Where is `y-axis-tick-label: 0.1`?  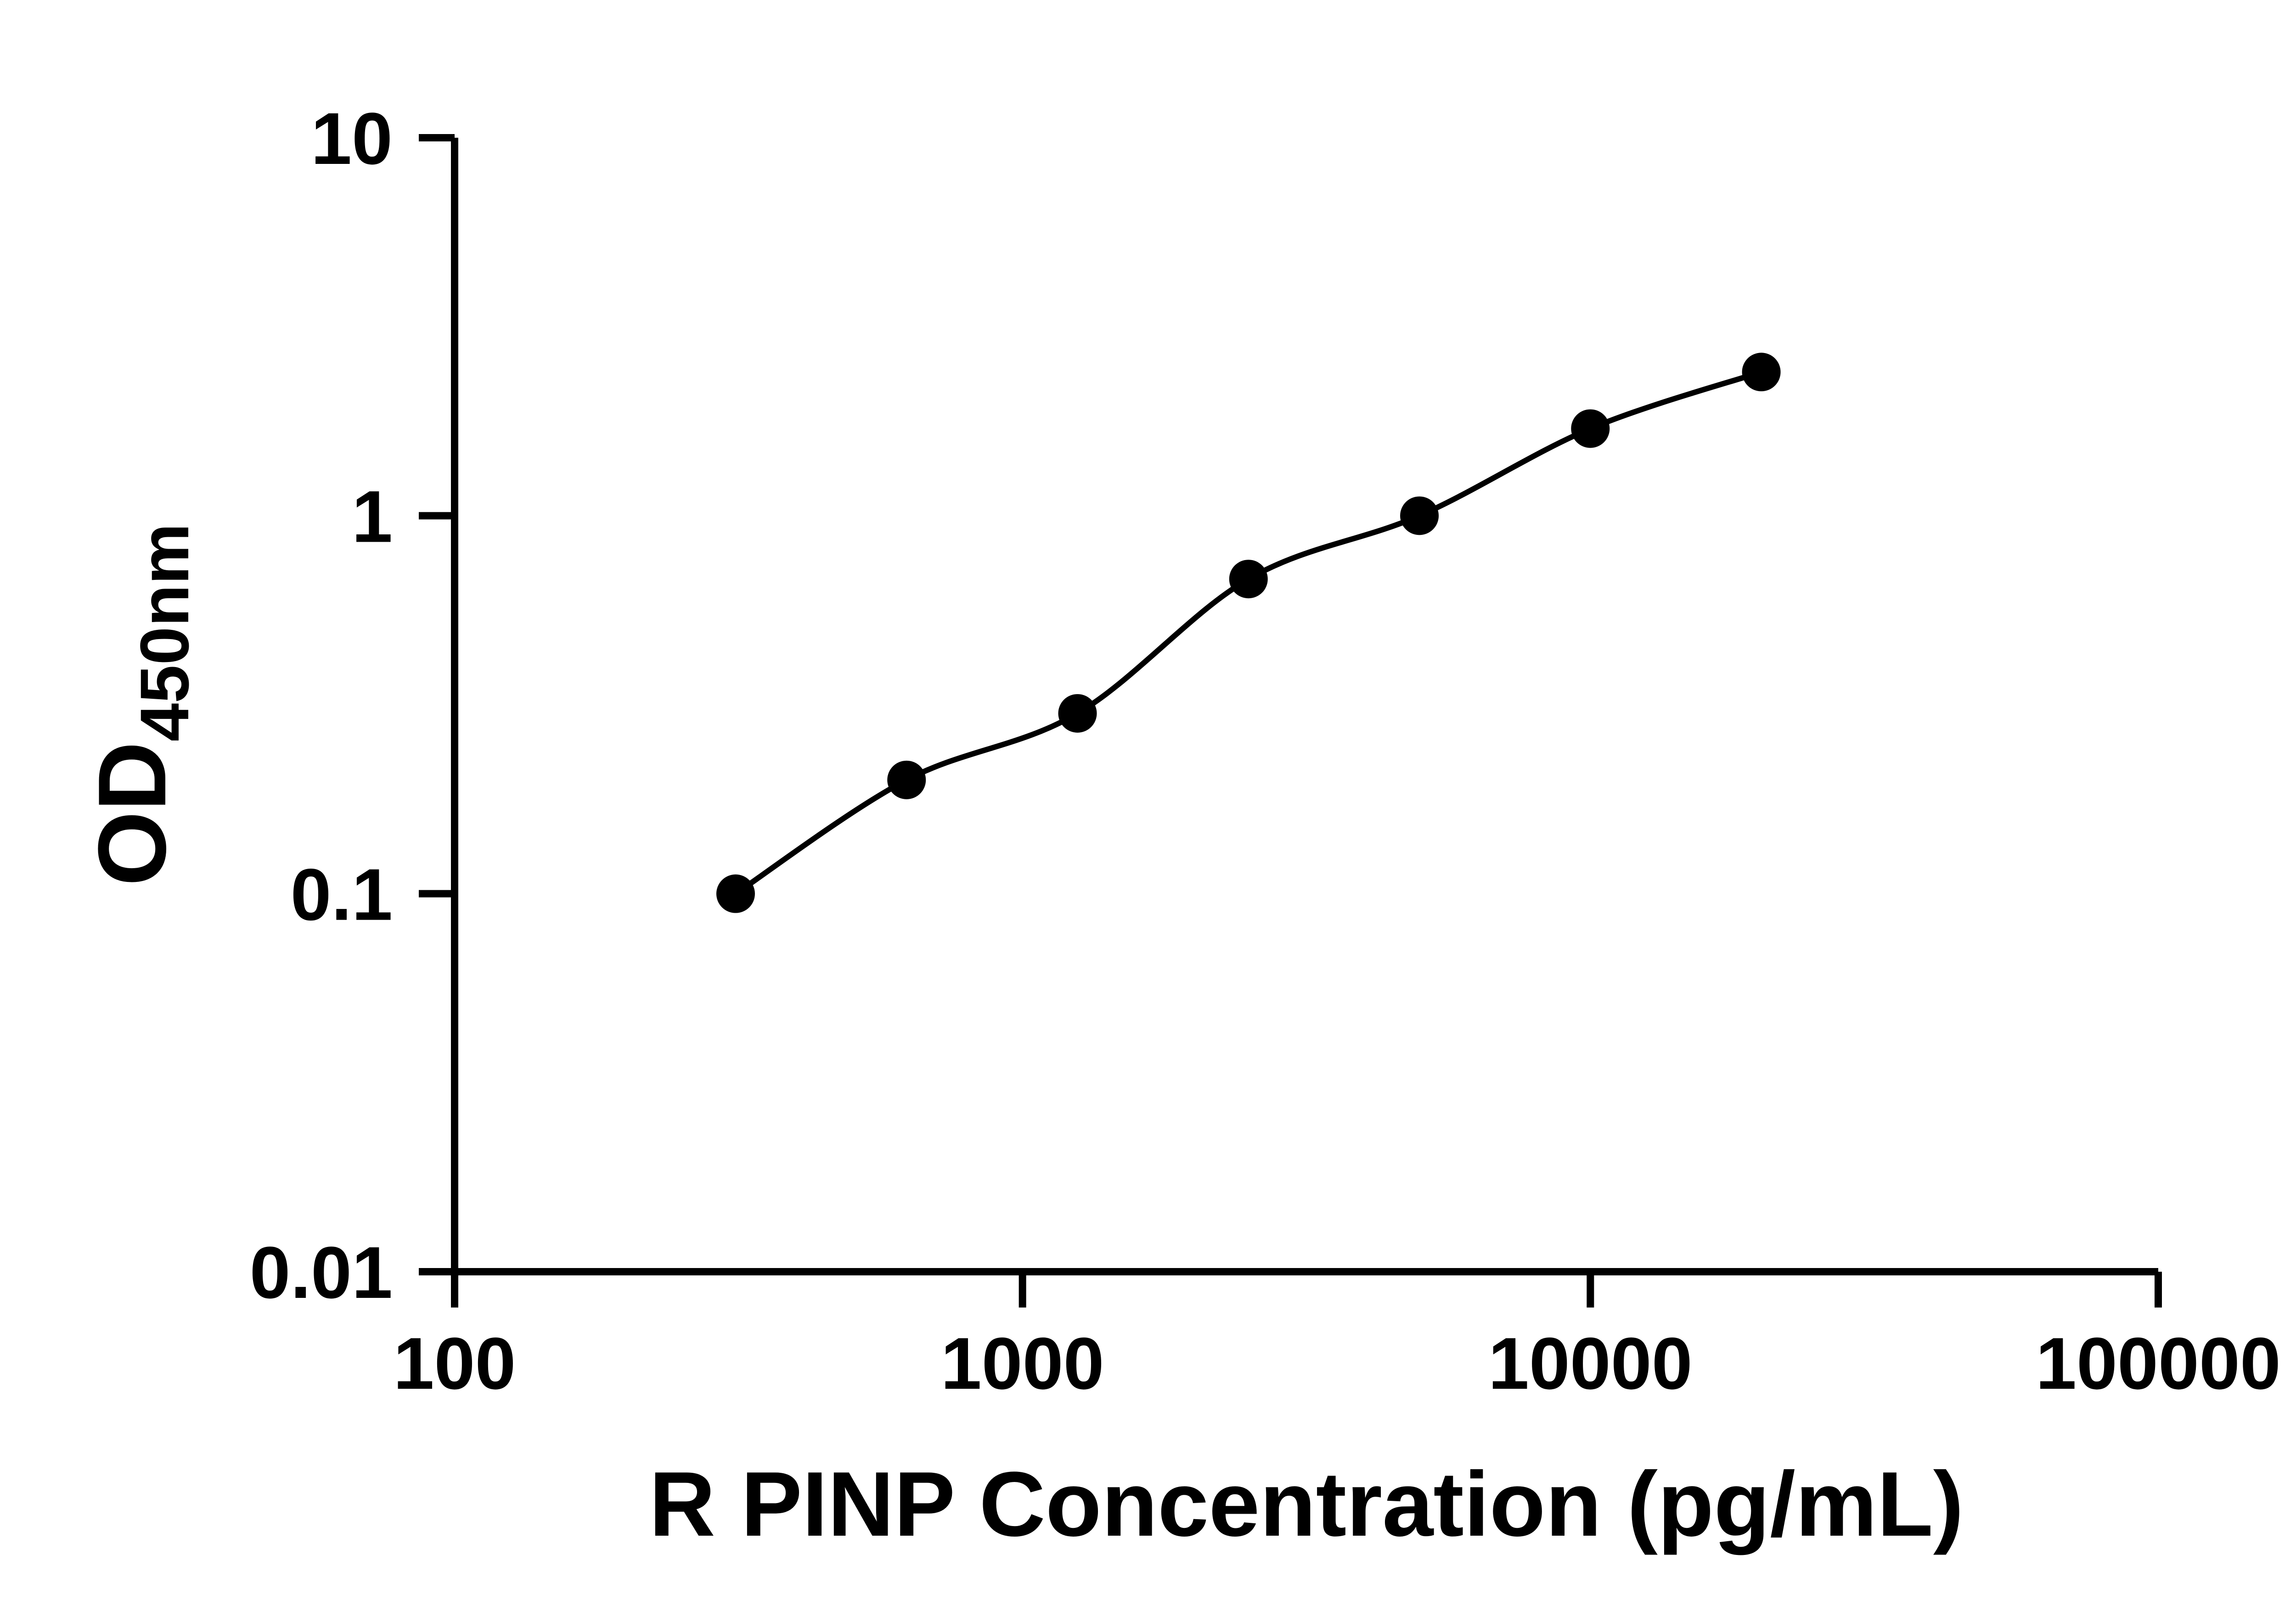 y-axis-tick-label: 0.1 is located at coordinates (342, 895).